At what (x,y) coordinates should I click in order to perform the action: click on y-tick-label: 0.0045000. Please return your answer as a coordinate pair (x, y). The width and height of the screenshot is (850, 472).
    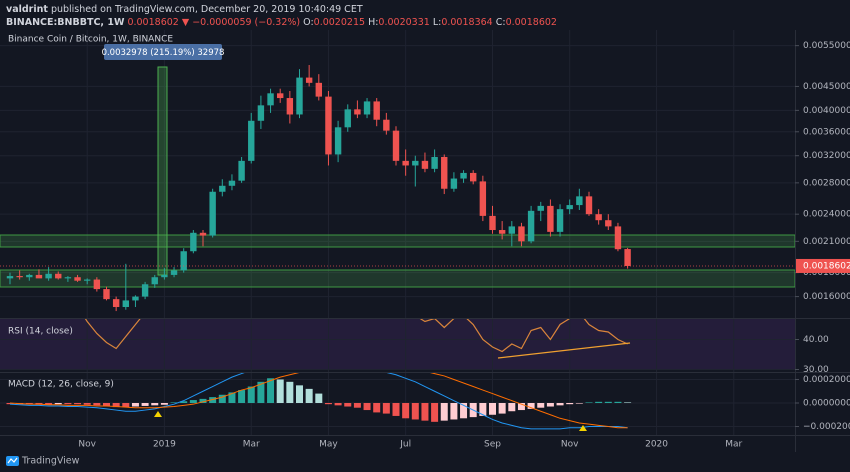
    Looking at the image, I should click on (826, 87).